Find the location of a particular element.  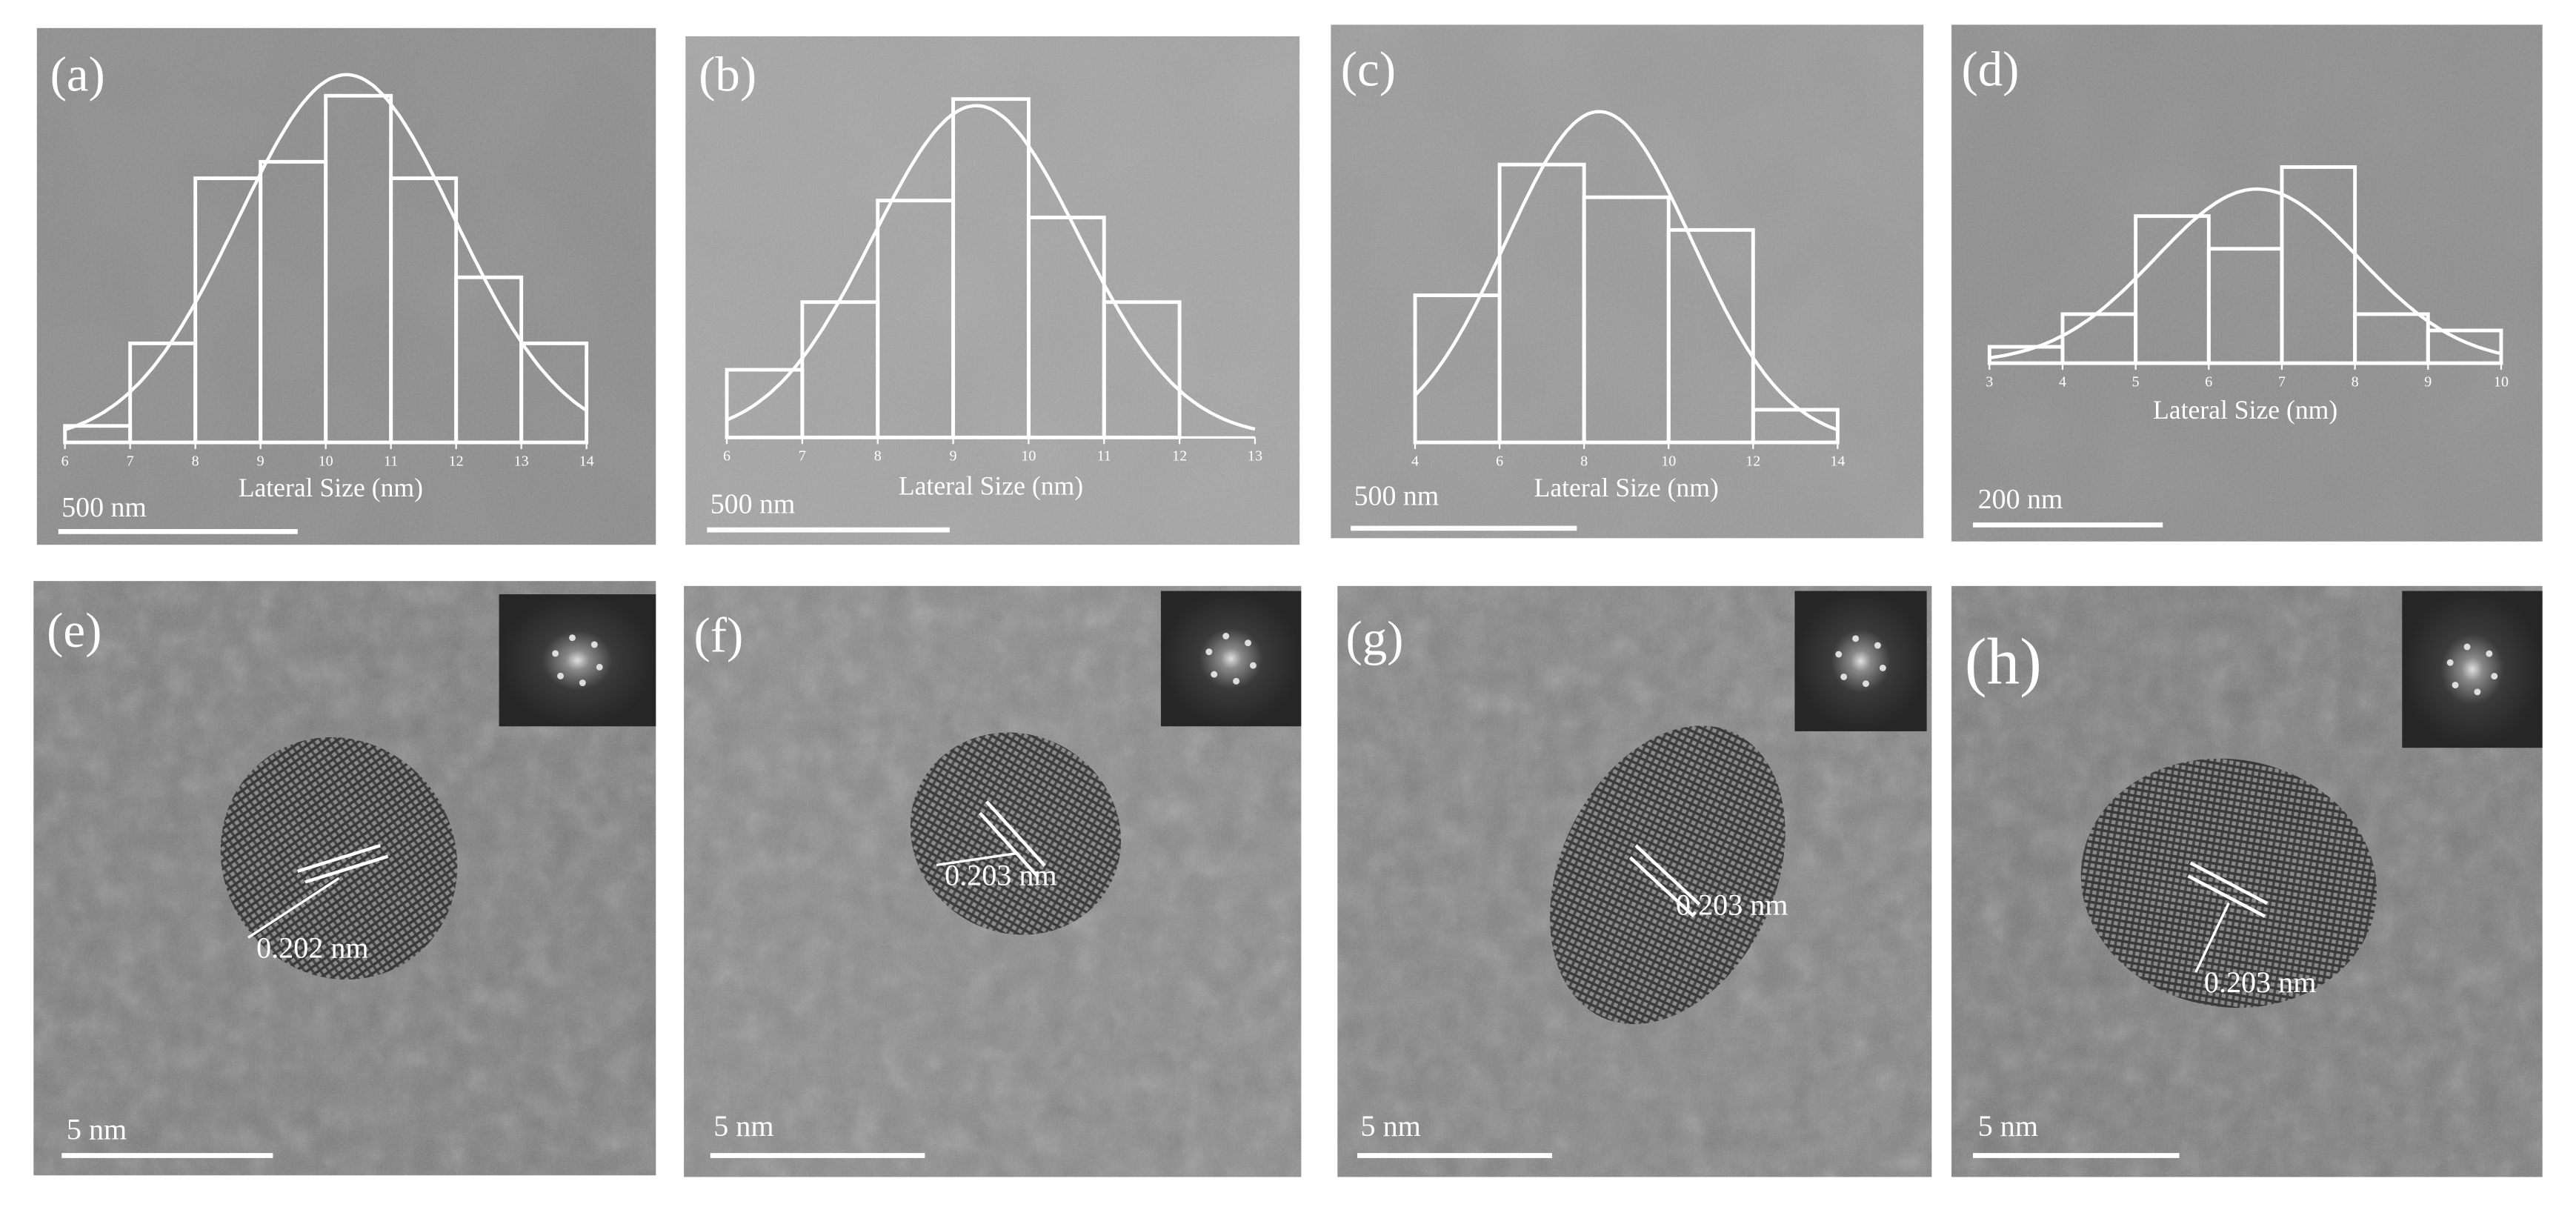

x-tick-label: 5 is located at coordinates (2136, 382).